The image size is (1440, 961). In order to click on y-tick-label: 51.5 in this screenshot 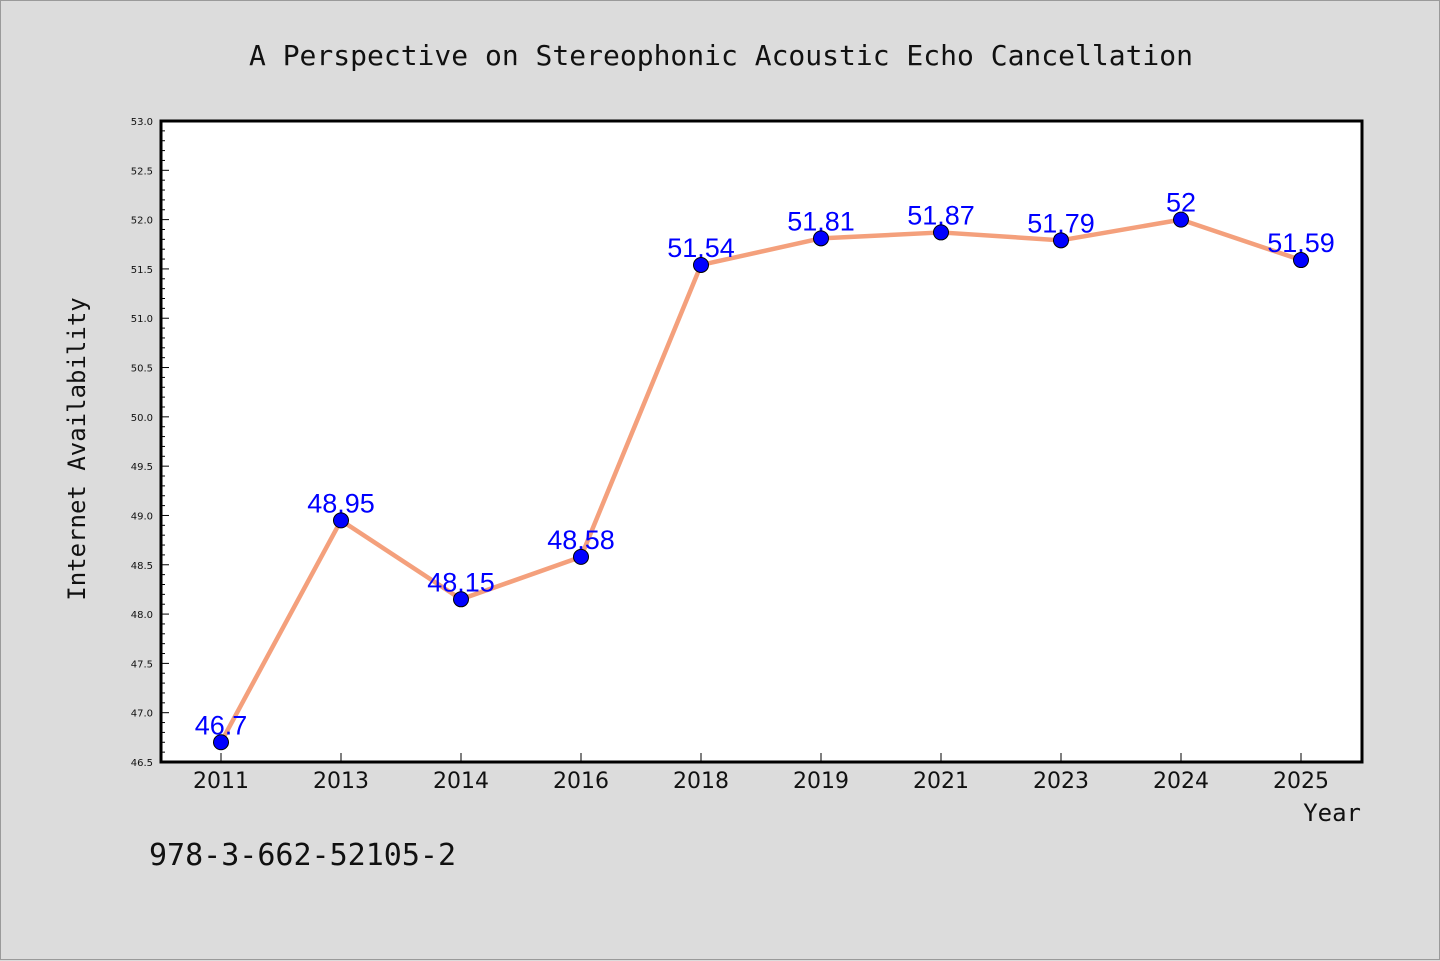, I will do `click(142, 270)`.